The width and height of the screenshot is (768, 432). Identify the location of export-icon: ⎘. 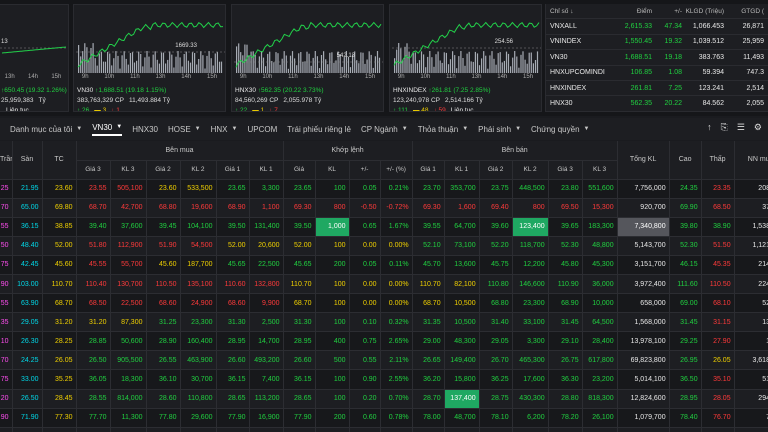
(724, 127).